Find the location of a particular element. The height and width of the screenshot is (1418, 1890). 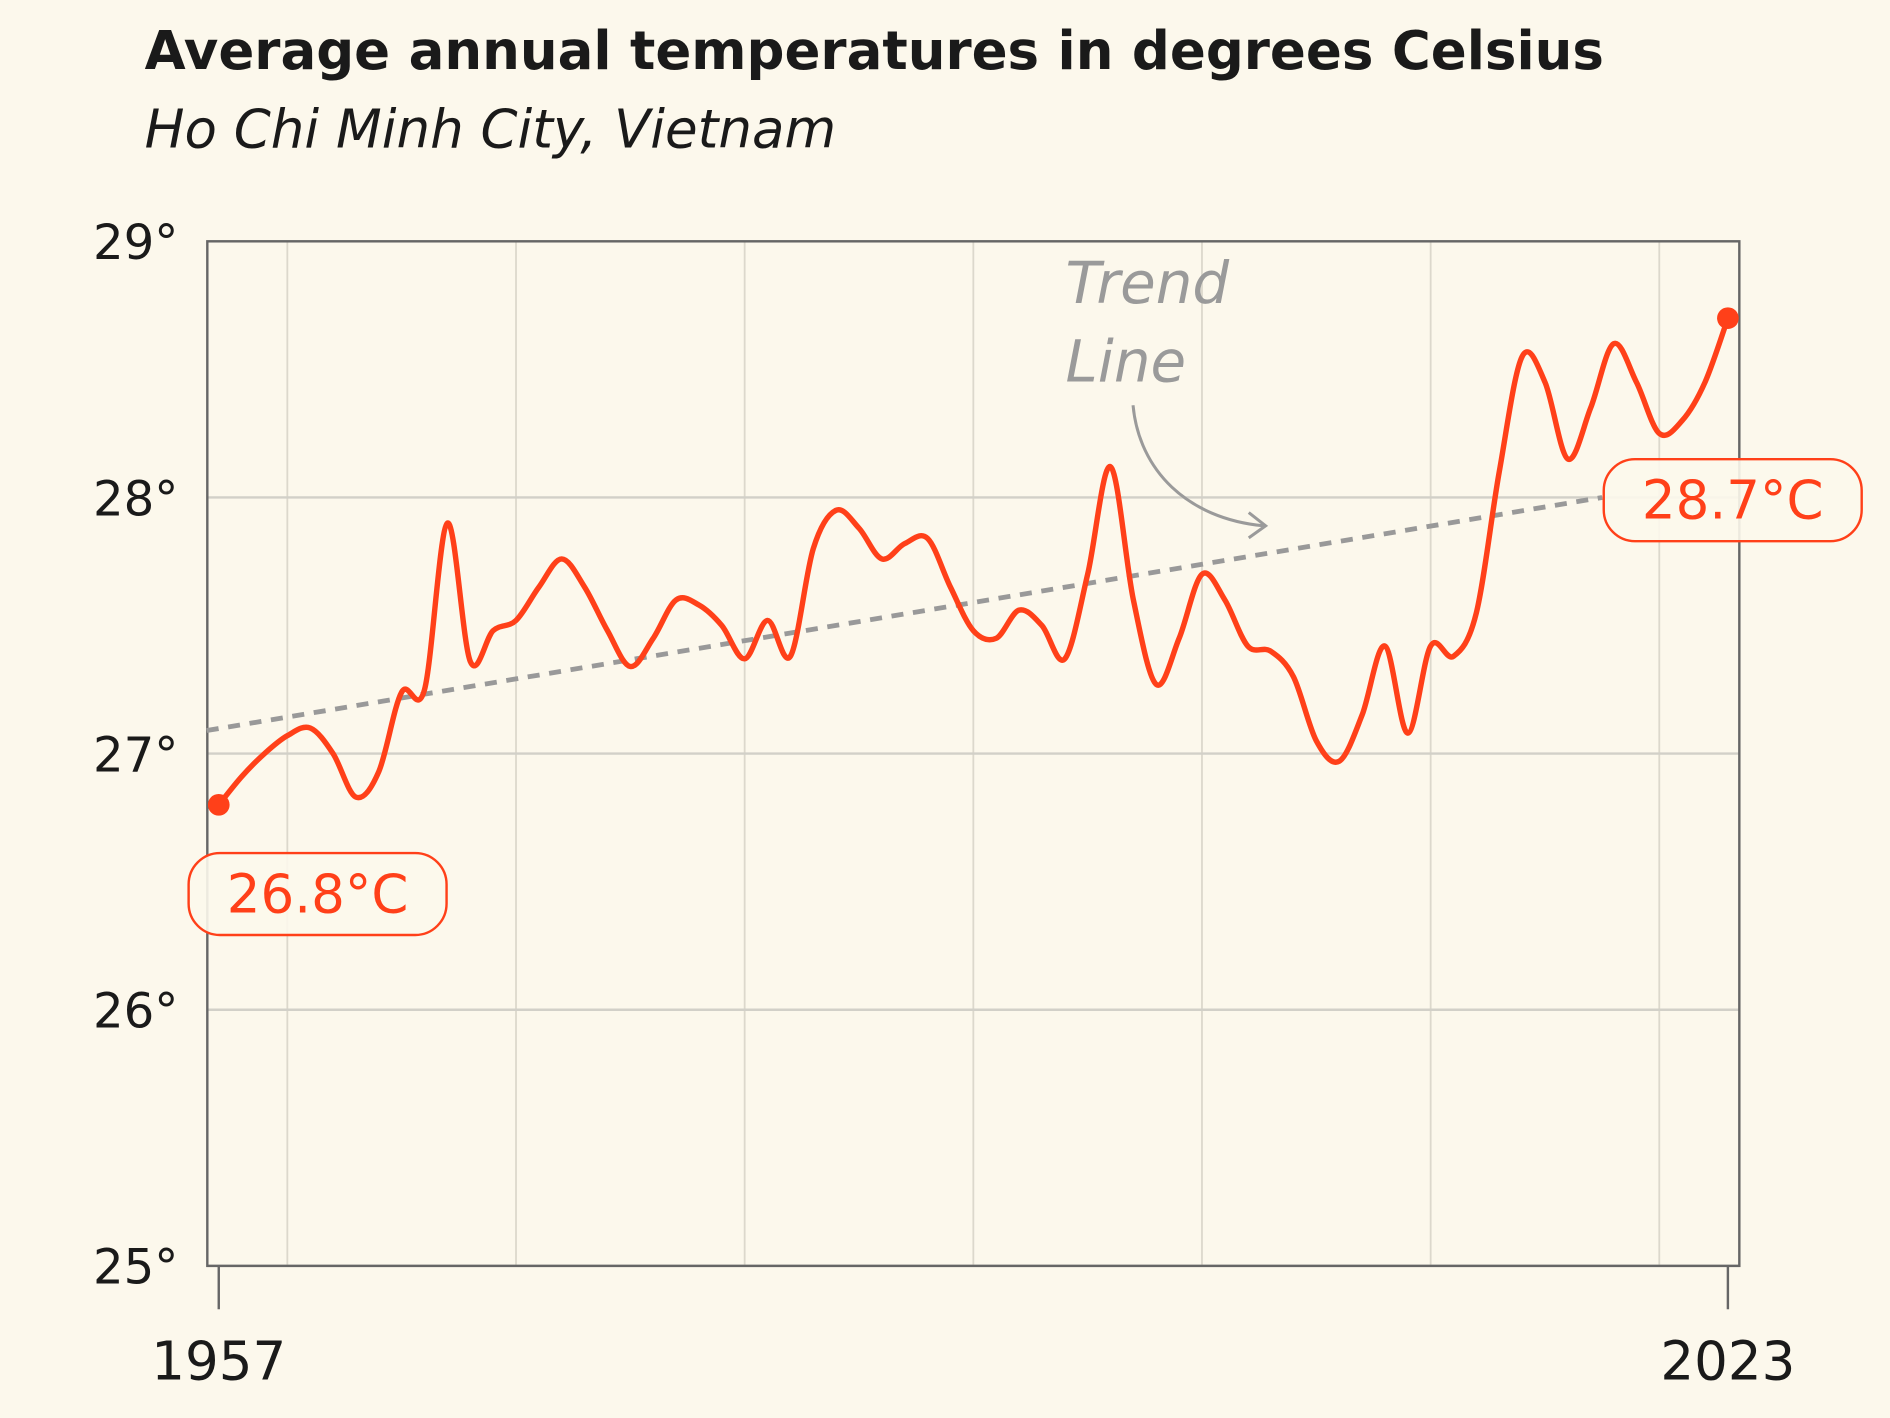

y-tick-label: 28° is located at coordinates (135, 499).